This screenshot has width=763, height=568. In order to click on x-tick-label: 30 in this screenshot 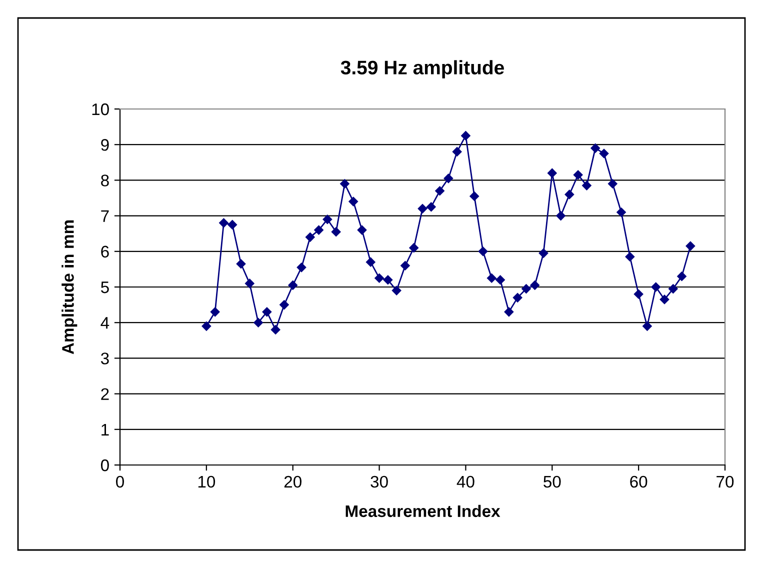, I will do `click(379, 482)`.